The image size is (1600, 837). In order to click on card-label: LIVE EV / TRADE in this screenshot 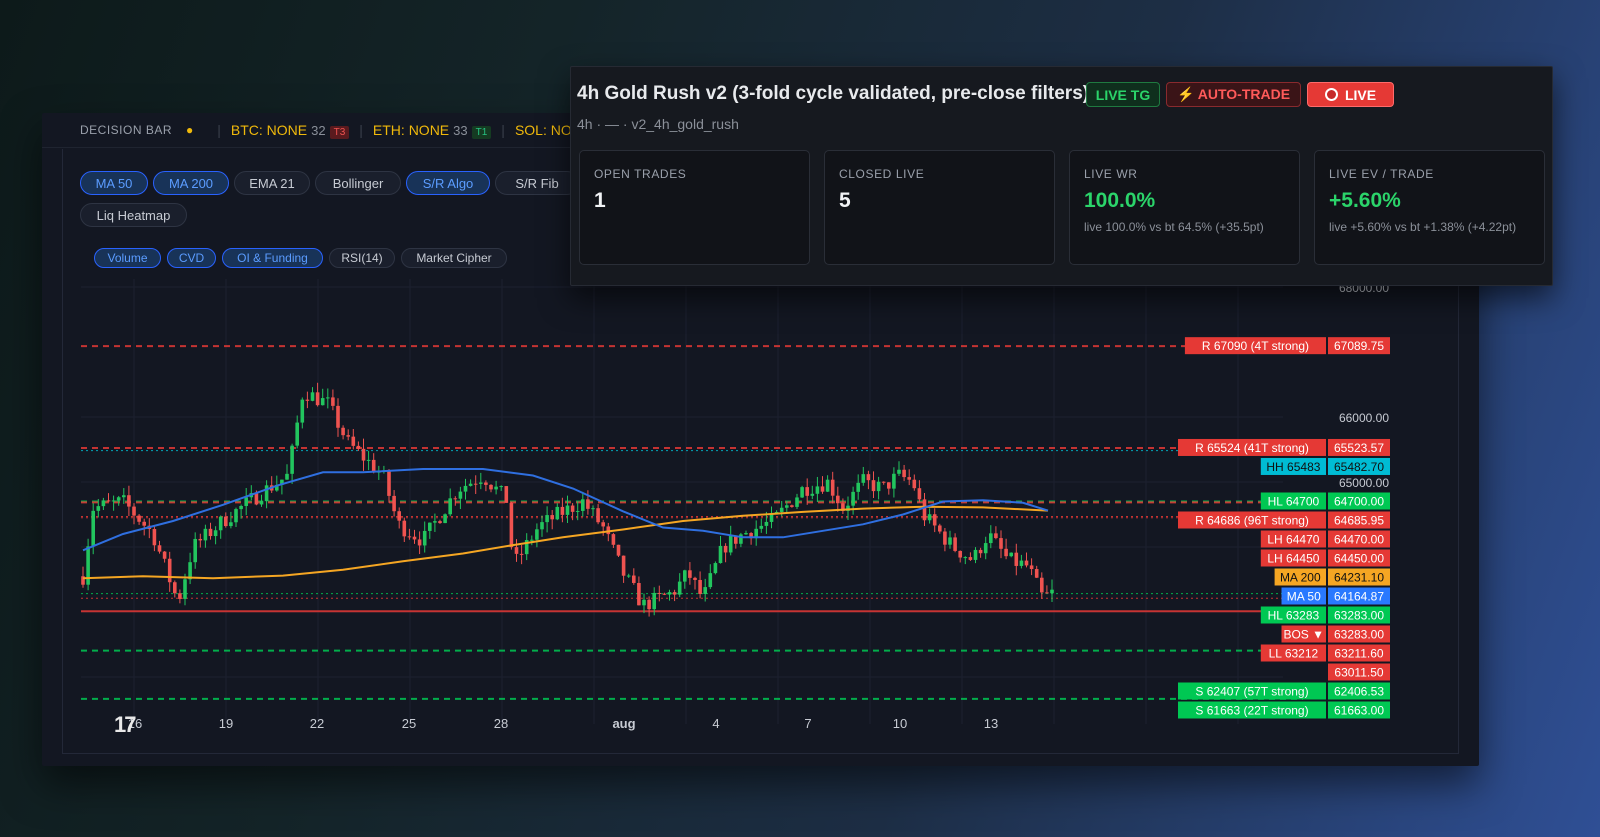, I will do `click(1381, 174)`.